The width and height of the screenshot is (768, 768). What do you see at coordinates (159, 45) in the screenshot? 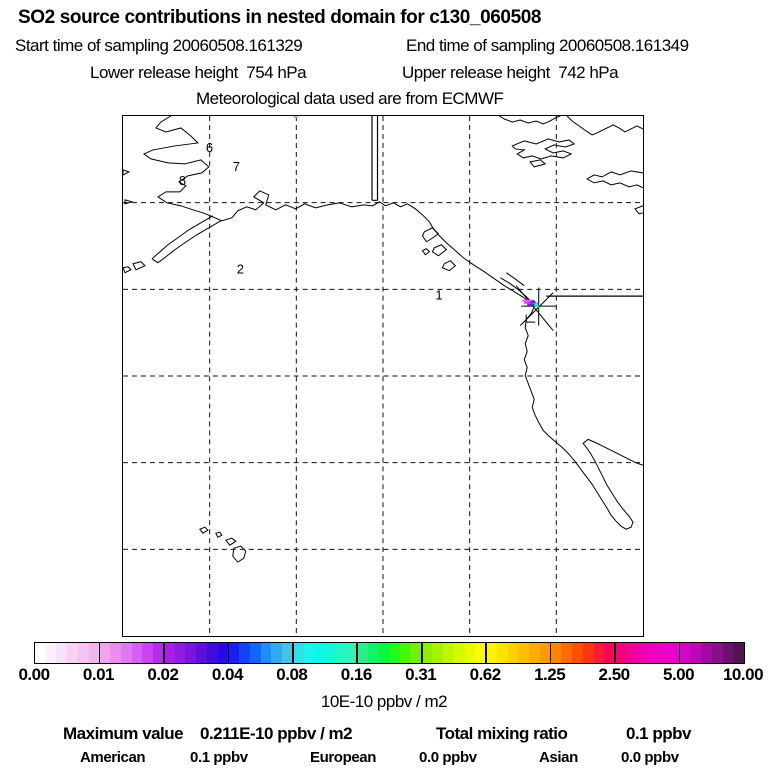
I see `start-time-label: Start time of sampling 20060508.161329` at bounding box center [159, 45].